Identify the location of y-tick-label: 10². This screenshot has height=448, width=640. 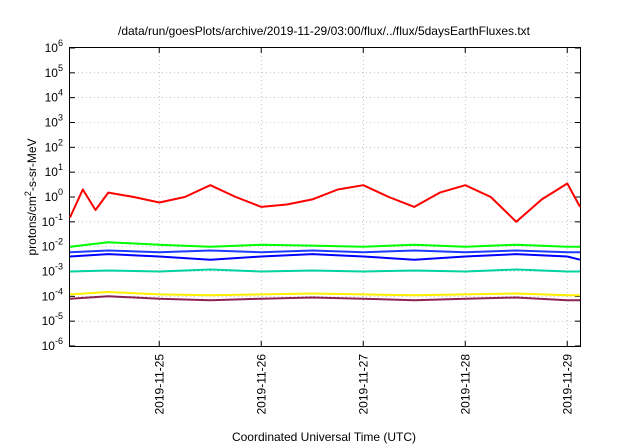
(54, 145).